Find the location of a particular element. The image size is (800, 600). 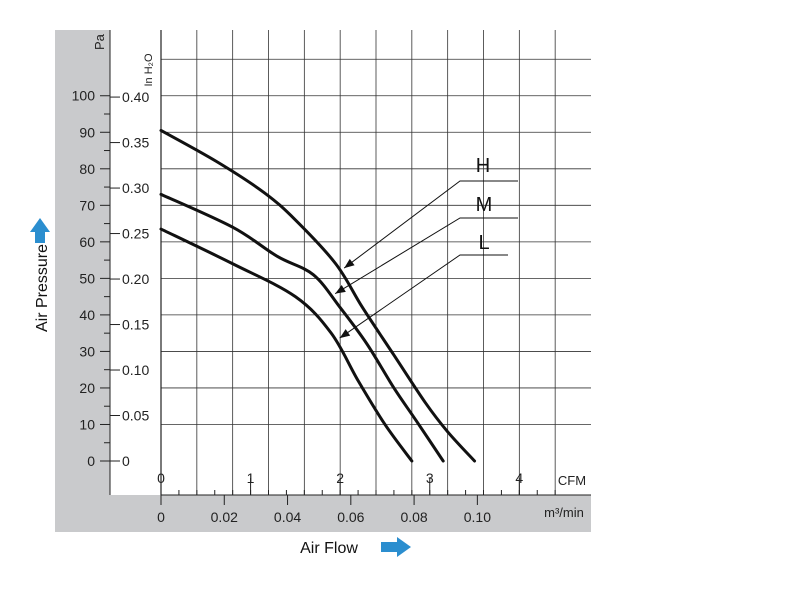

y-tick-label-primary: 80 is located at coordinates (87, 169).